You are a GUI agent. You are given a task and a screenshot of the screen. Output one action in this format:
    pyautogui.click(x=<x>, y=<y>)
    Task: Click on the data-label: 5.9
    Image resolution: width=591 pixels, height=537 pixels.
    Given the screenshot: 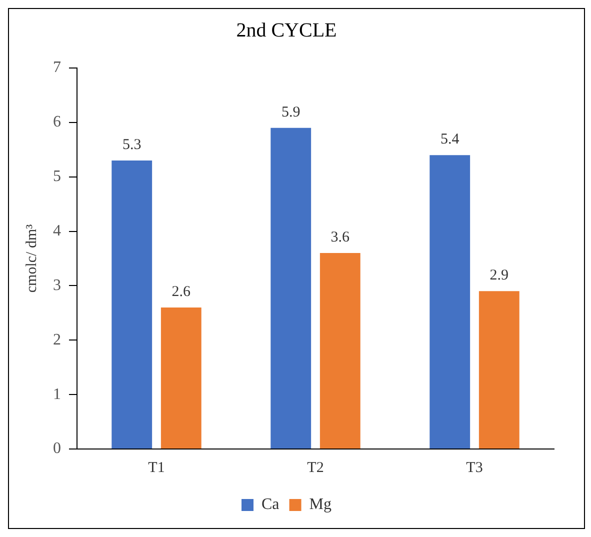 What is the action you would take?
    pyautogui.click(x=290, y=112)
    